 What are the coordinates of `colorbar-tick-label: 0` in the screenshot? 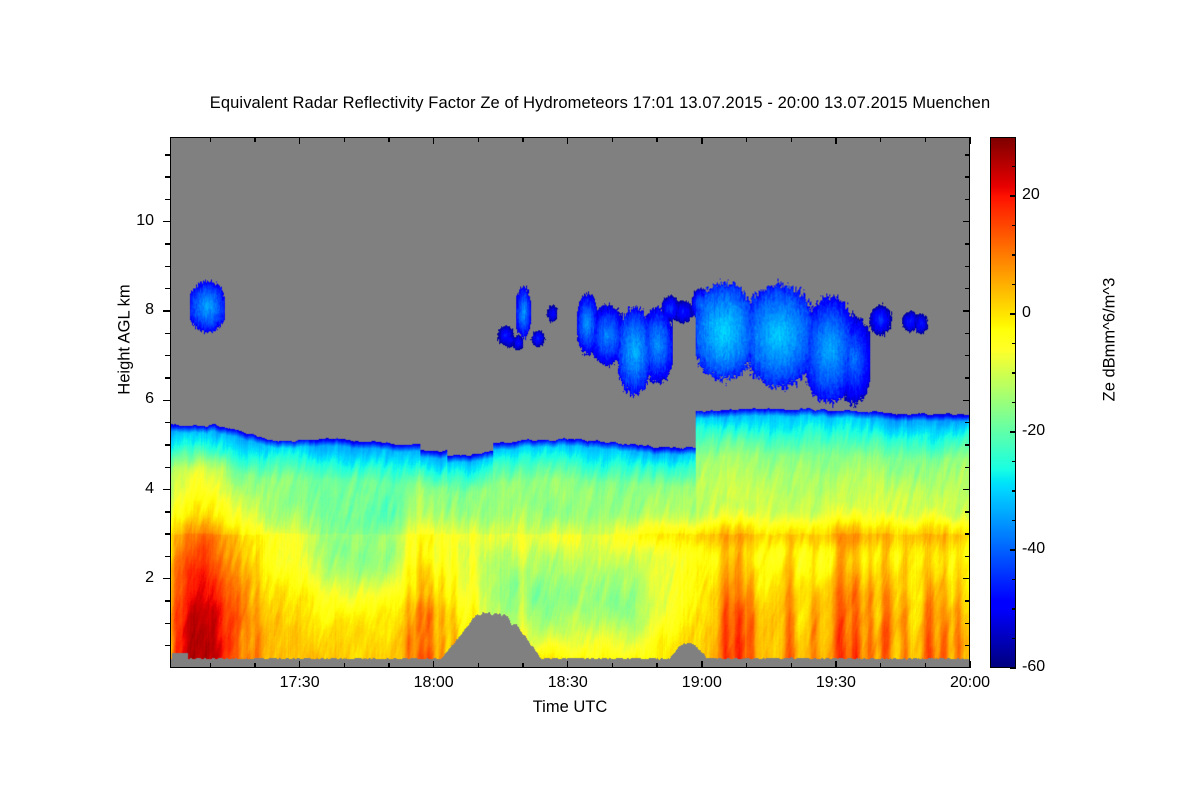 It's located at (1026, 312).